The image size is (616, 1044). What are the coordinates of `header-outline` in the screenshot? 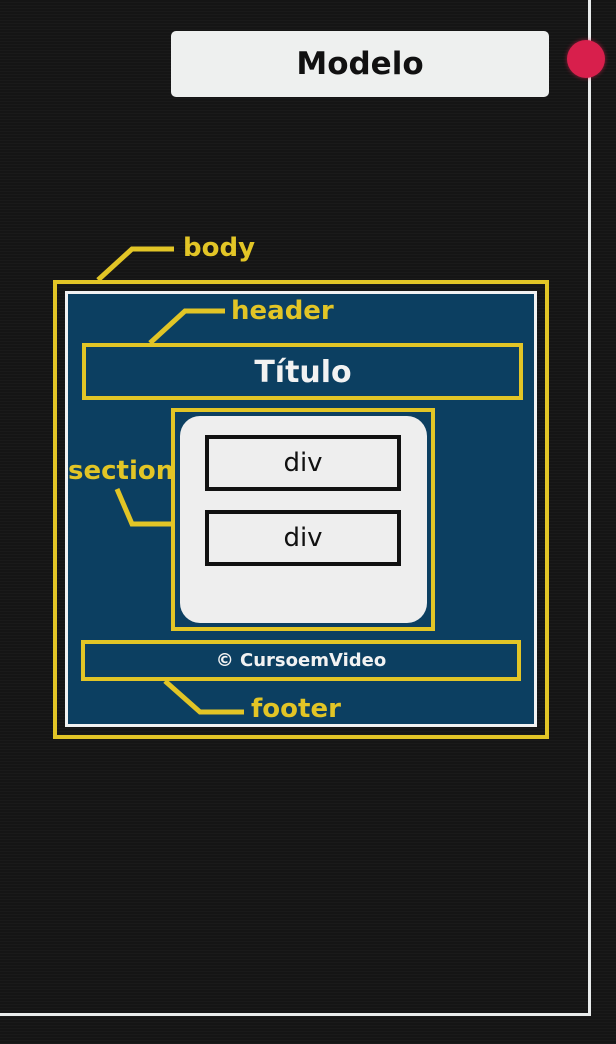 It's located at (302, 371).